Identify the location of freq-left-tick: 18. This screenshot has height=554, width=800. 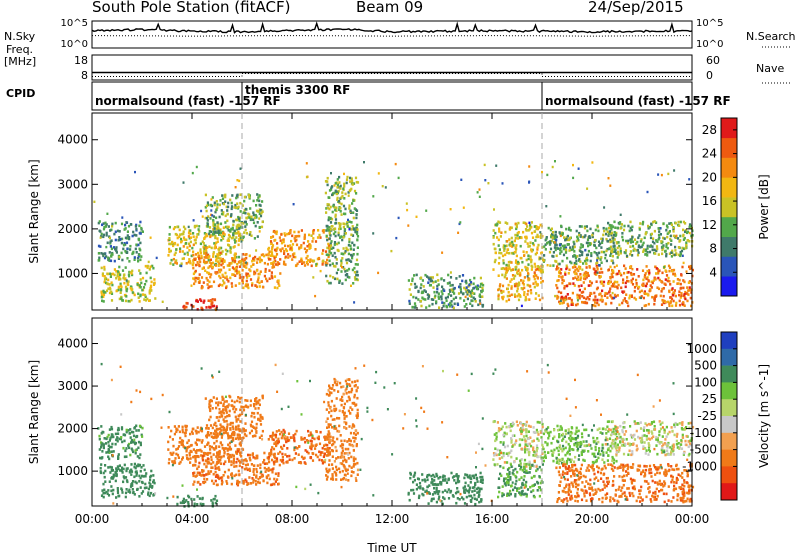
(81, 60).